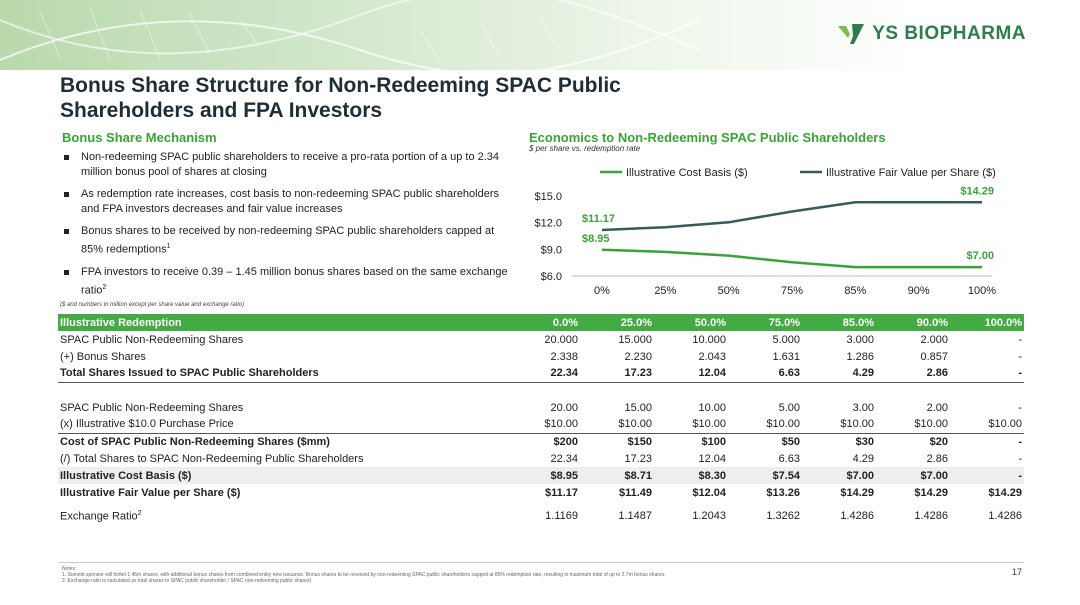 The height and width of the screenshot is (605, 1080). What do you see at coordinates (709, 492) in the screenshot?
I see `table-cell: $12.04` at bounding box center [709, 492].